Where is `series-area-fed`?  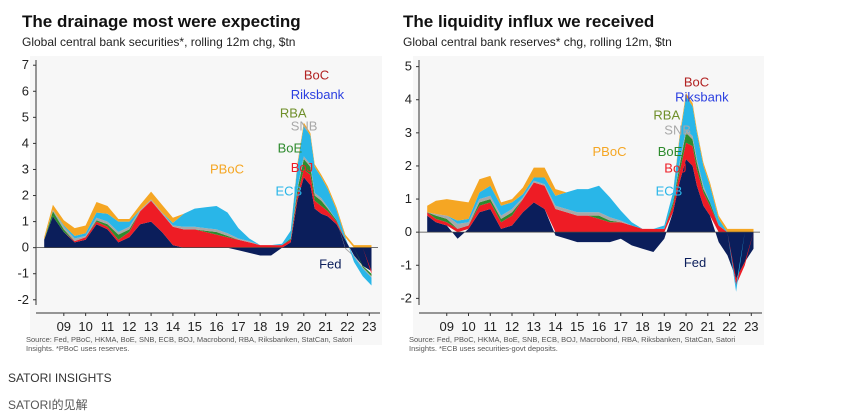
series-area-fed is located at coordinates (590, 219).